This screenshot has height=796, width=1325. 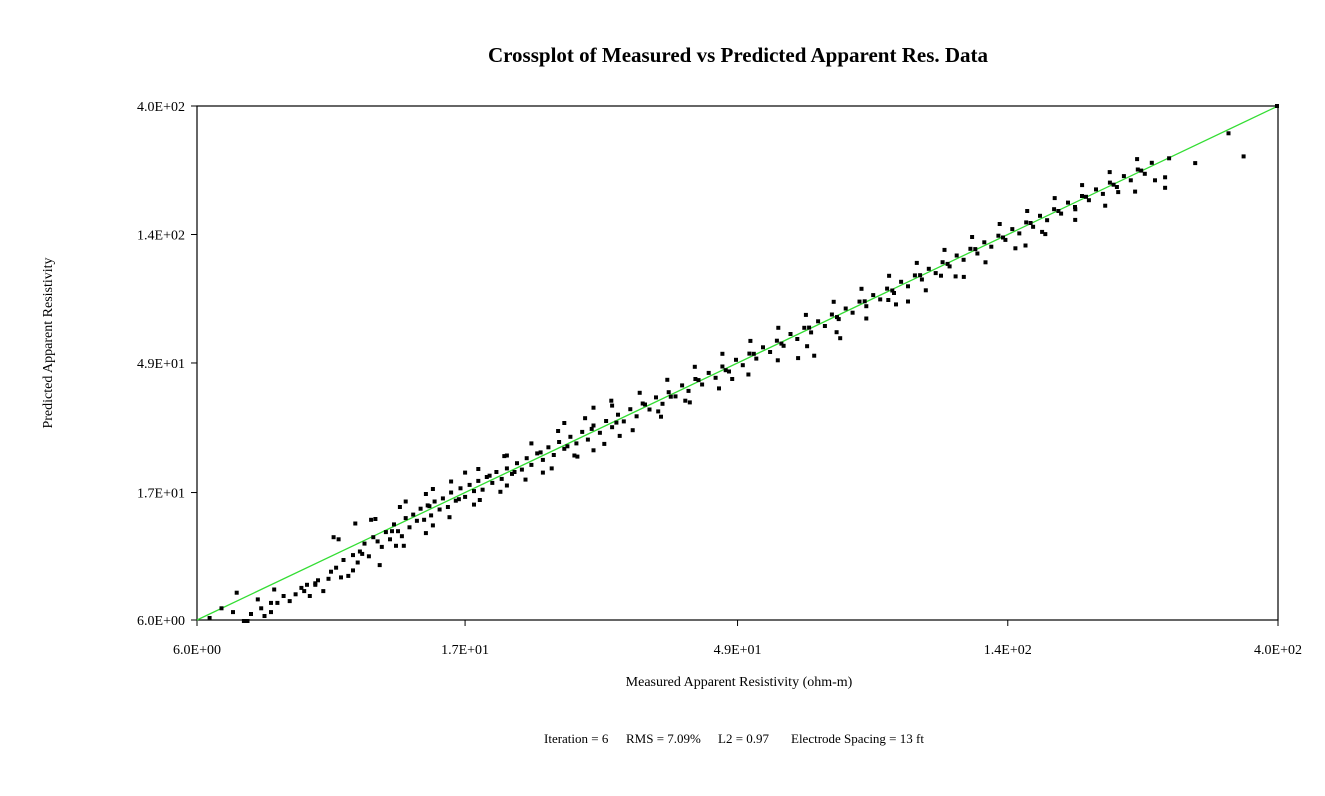 What do you see at coordinates (744, 738) in the screenshot?
I see `l2-annotation: L2 = 0.97` at bounding box center [744, 738].